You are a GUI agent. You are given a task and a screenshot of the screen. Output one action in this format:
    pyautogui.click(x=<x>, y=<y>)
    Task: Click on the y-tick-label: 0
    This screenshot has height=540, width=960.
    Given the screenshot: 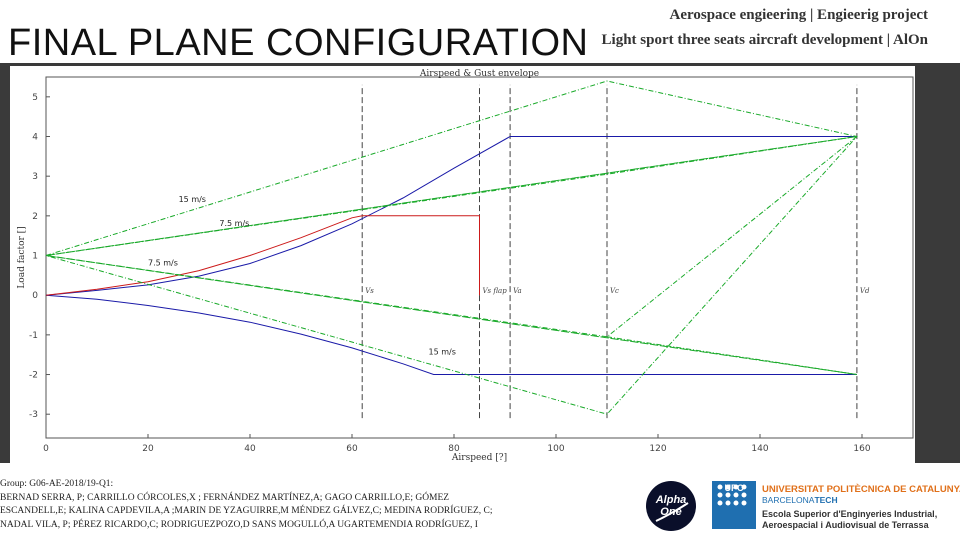 What is the action you would take?
    pyautogui.click(x=35, y=296)
    